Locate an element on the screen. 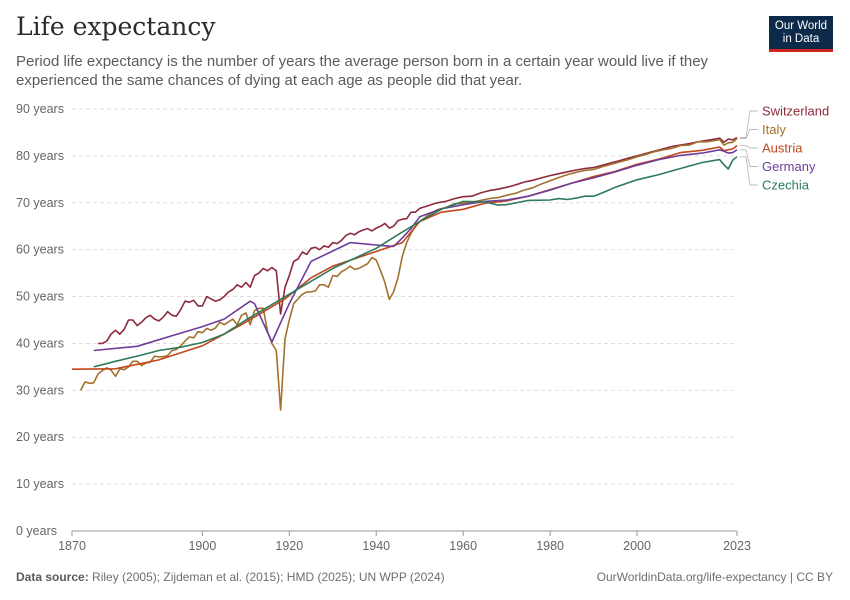 The image size is (850, 600). y-tick-label: 60 years is located at coordinates (40, 250).